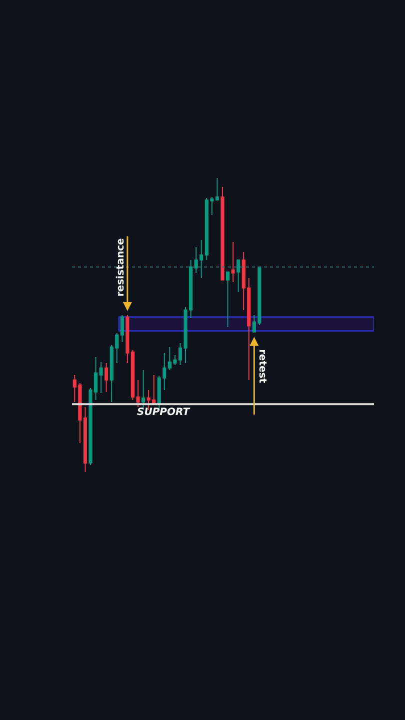 This screenshot has height=720, width=405. Describe the element at coordinates (121, 267) in the screenshot. I see `band-label: resistance` at that location.